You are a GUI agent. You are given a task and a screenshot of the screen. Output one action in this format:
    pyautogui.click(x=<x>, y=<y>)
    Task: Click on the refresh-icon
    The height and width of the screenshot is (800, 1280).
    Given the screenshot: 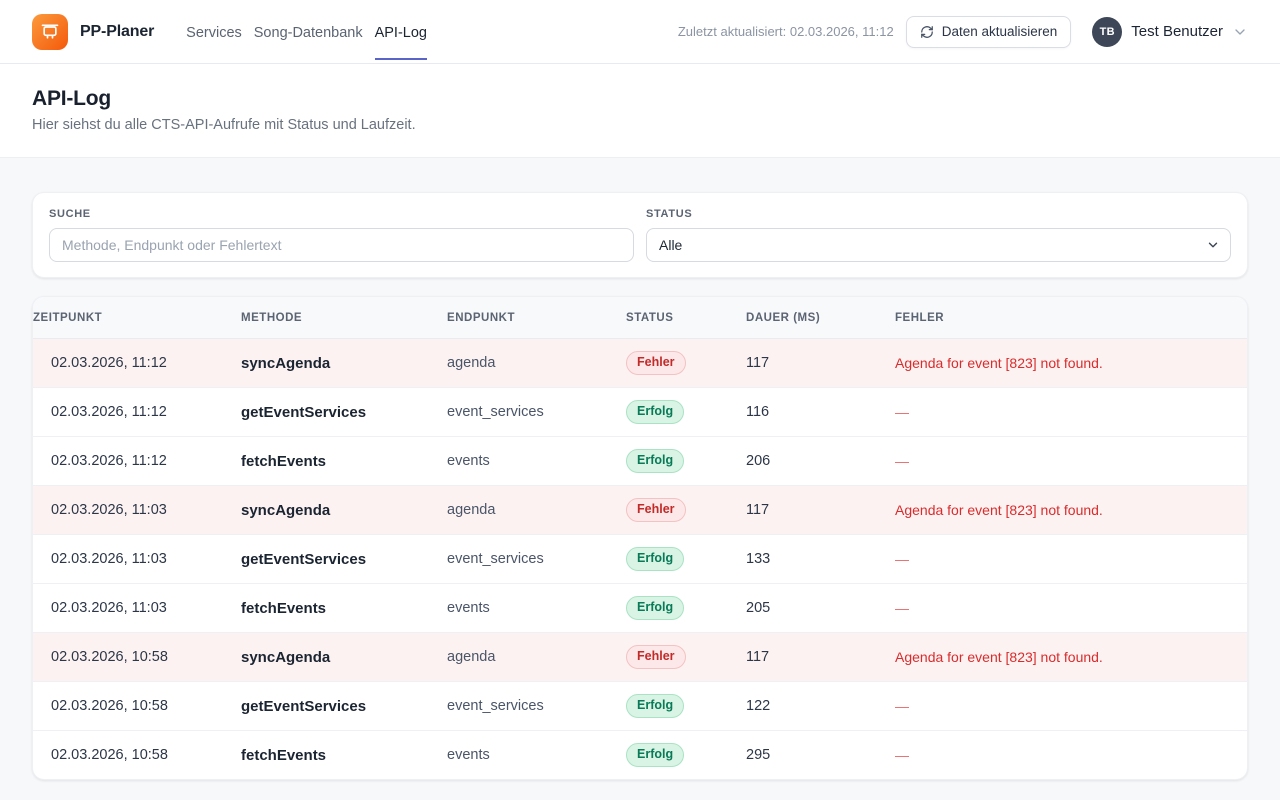 What is the action you would take?
    pyautogui.click(x=926, y=31)
    